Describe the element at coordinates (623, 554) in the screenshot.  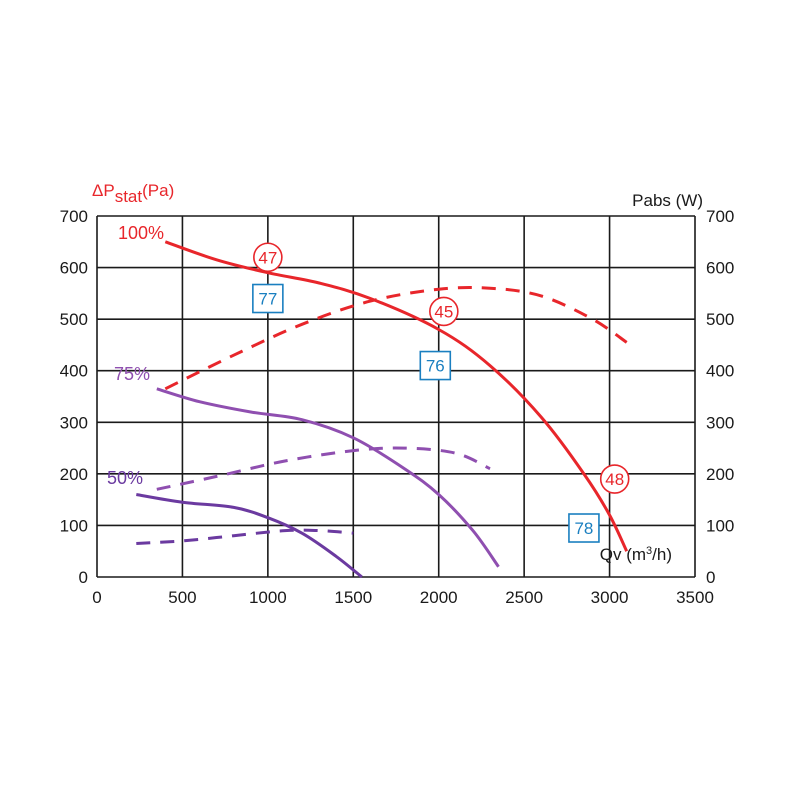
I see `x-axis-title-main: Qv (m` at that location.